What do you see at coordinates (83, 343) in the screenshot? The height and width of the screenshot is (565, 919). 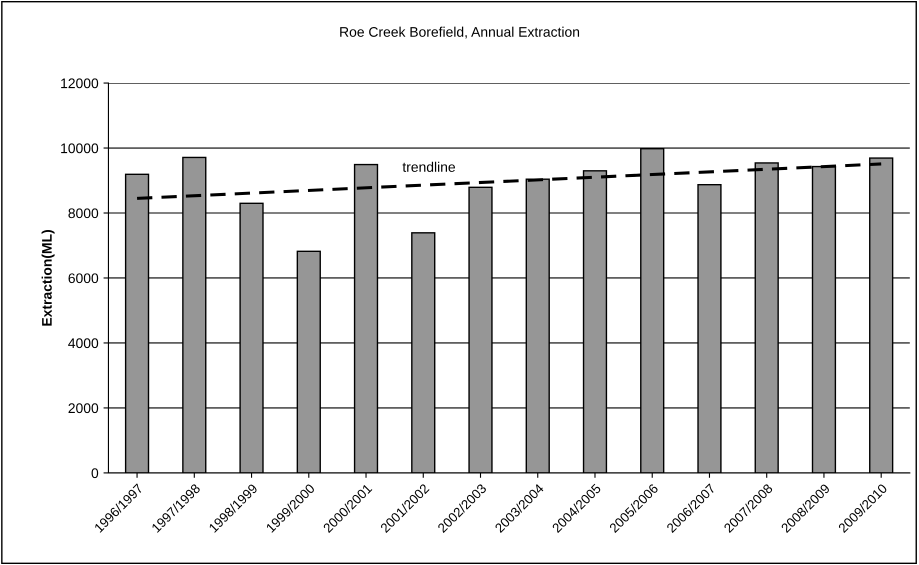 I see `y-tick-label: 4000` at bounding box center [83, 343].